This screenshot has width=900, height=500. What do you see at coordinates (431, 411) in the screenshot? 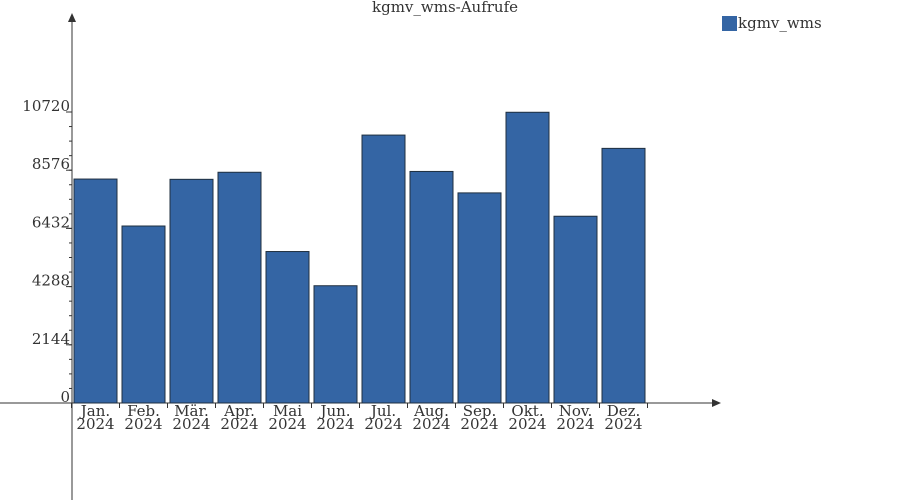
I see `x-tick-label-month: Aug.` at bounding box center [431, 411].